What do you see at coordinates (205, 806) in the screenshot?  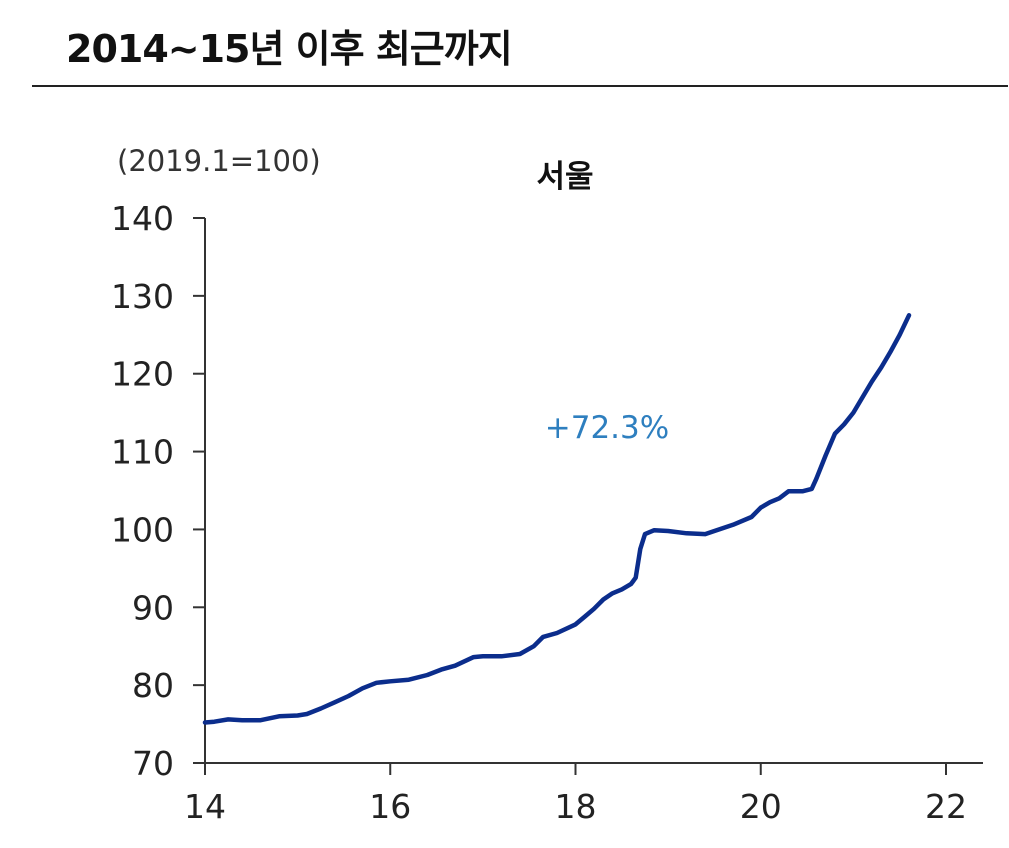 I see `x-tick-label: 14` at bounding box center [205, 806].